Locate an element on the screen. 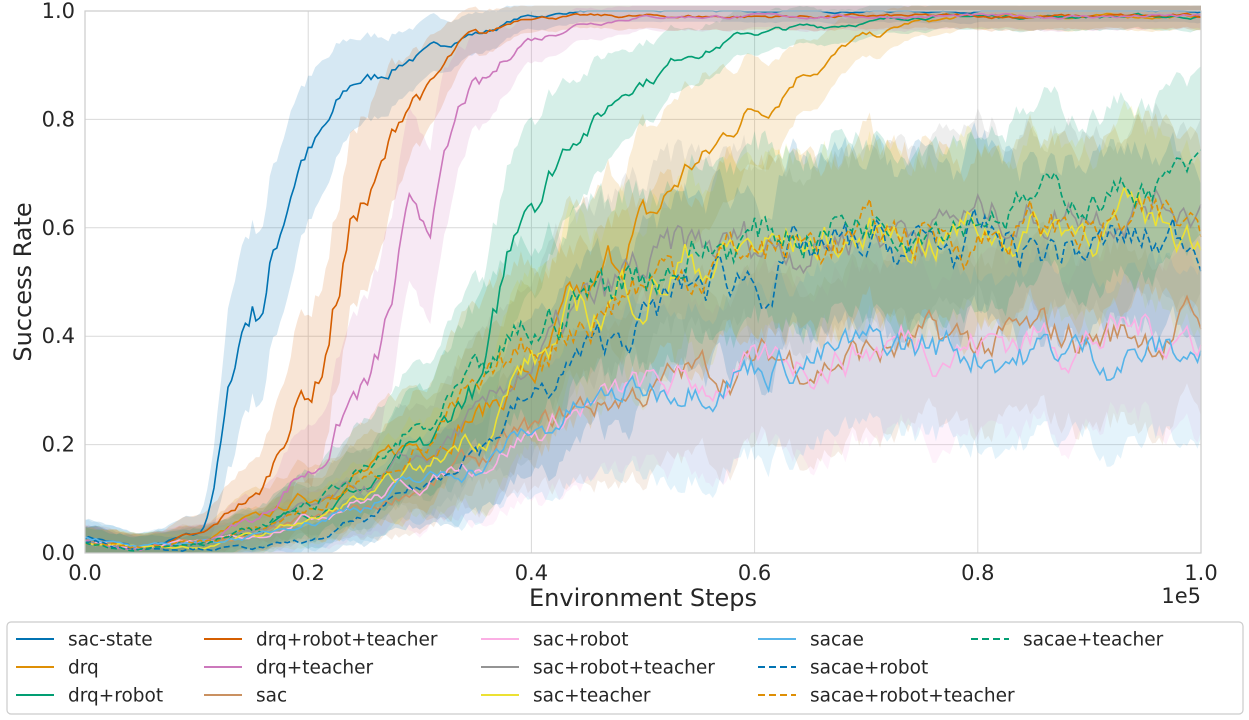 The height and width of the screenshot is (720, 1249). x-tick-label: 0.6 is located at coordinates (754, 573).